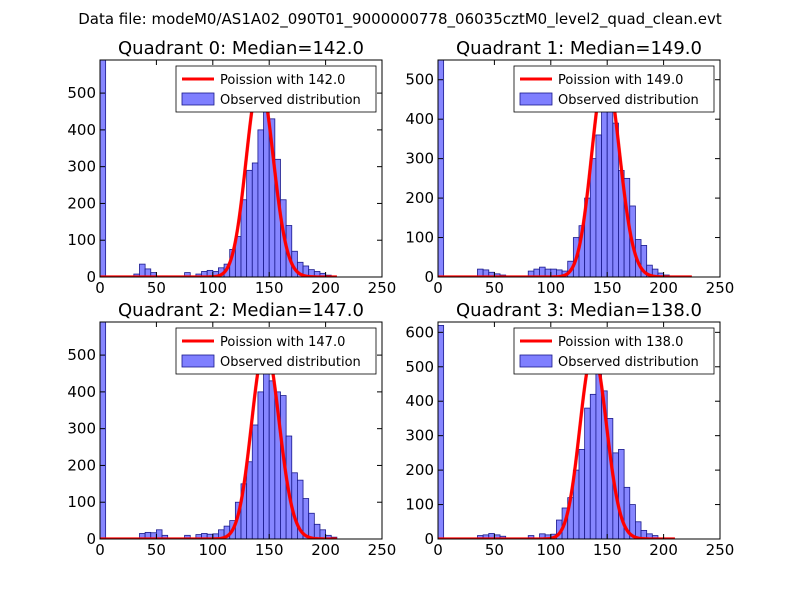  Describe the element at coordinates (579, 310) in the screenshot. I see `subplot-title: Quadrant 3: Median=138.0` at that location.